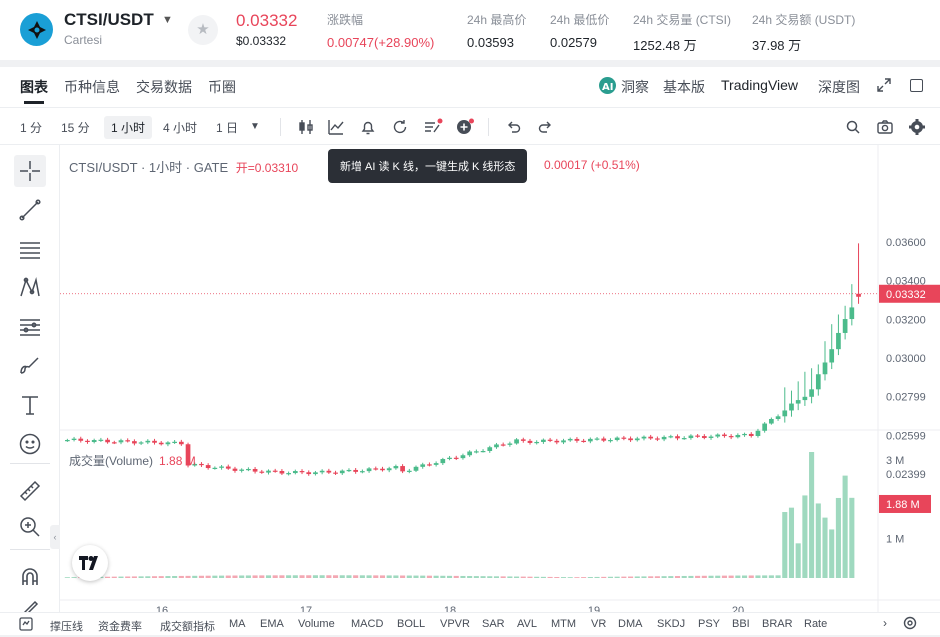 The width and height of the screenshot is (940, 637). What do you see at coordinates (34, 87) in the screenshot?
I see `tab-chart: 图表` at bounding box center [34, 87].